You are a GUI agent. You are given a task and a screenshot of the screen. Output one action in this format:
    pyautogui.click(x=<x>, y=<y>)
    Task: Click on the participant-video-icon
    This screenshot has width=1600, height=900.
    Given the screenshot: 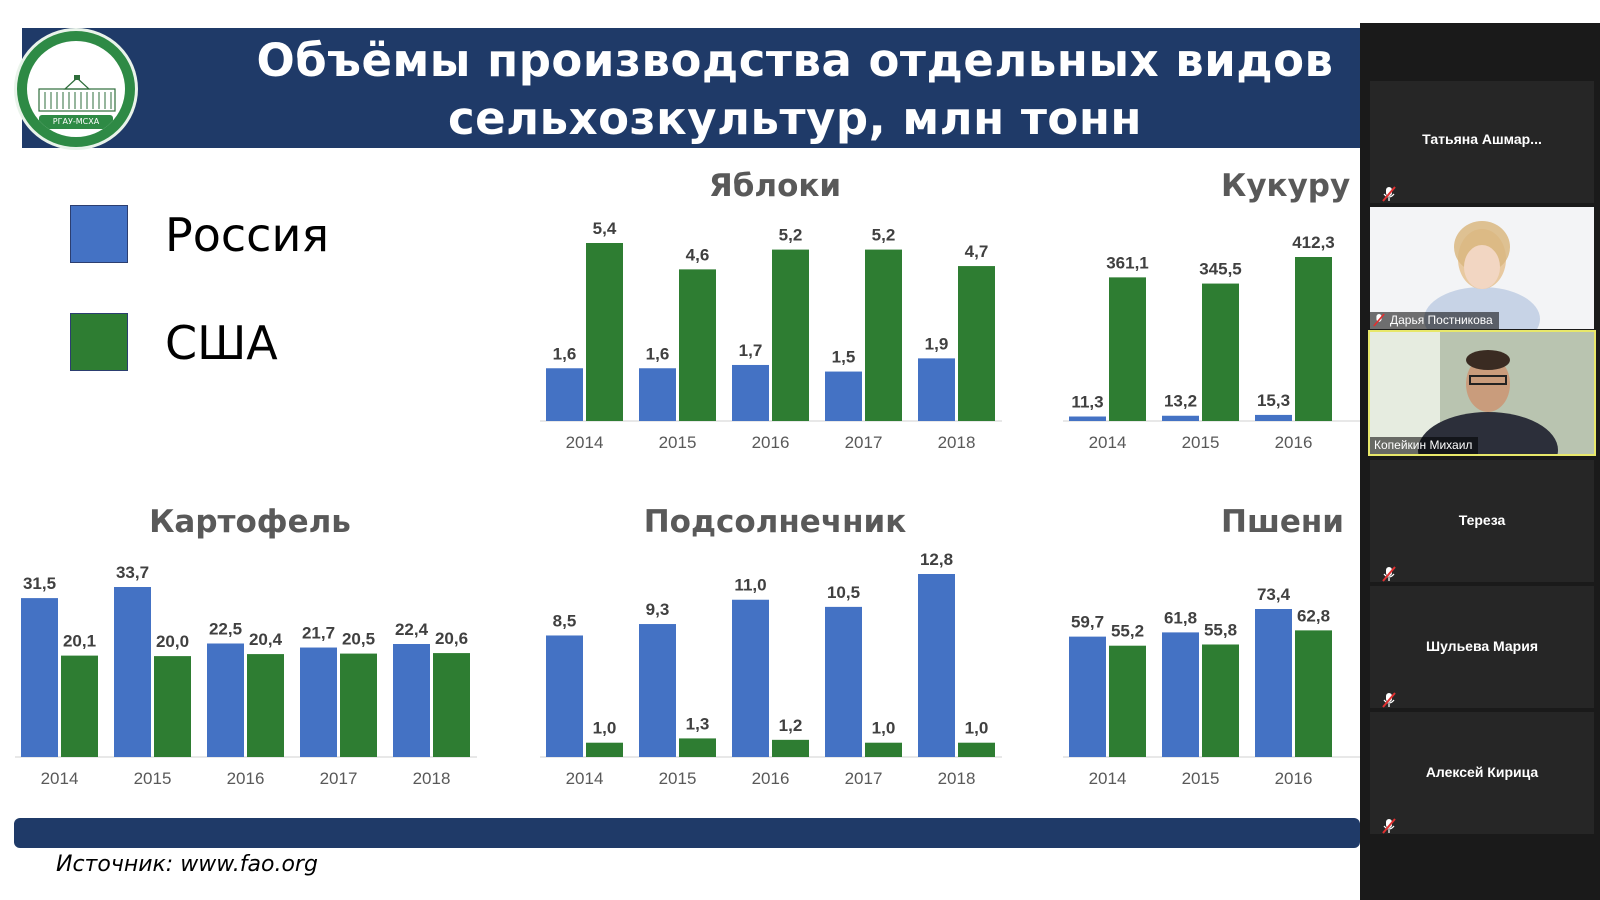 What is the action you would take?
    pyautogui.click(x=1482, y=268)
    